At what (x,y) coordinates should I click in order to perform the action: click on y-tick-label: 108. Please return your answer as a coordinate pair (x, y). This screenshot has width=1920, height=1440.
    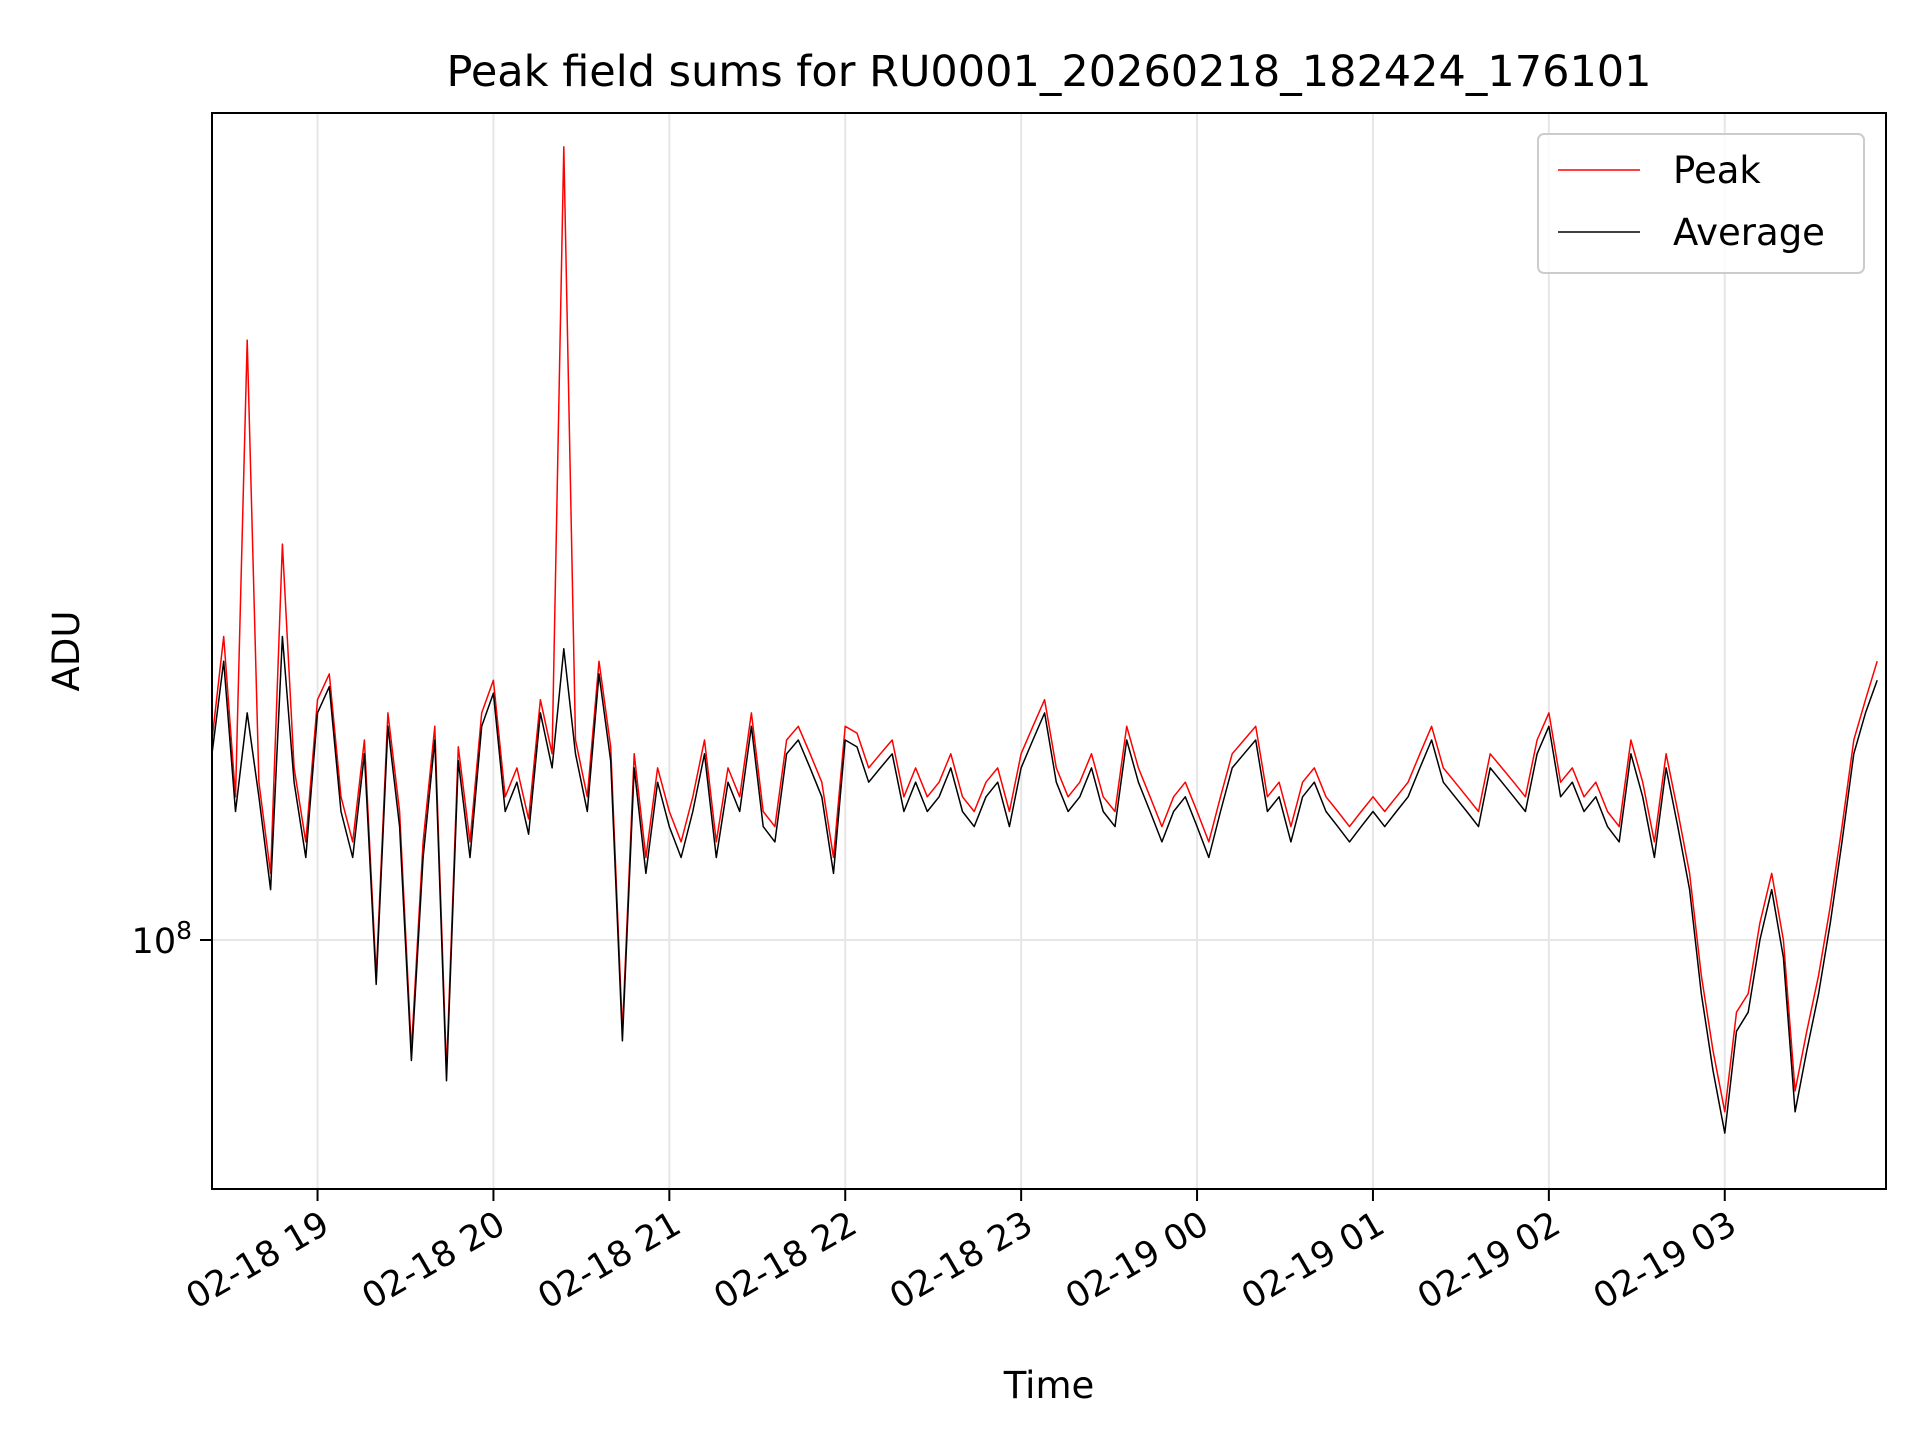
    Looking at the image, I should click on (162, 939).